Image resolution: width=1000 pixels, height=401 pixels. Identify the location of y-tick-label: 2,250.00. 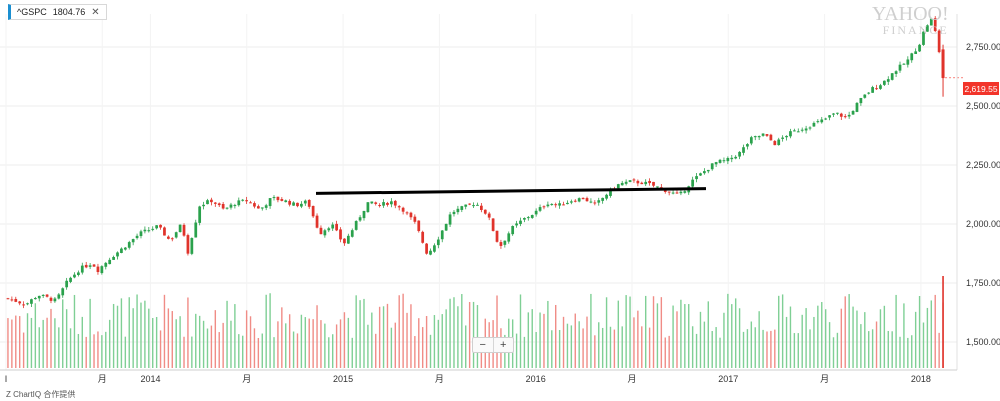
(983, 165).